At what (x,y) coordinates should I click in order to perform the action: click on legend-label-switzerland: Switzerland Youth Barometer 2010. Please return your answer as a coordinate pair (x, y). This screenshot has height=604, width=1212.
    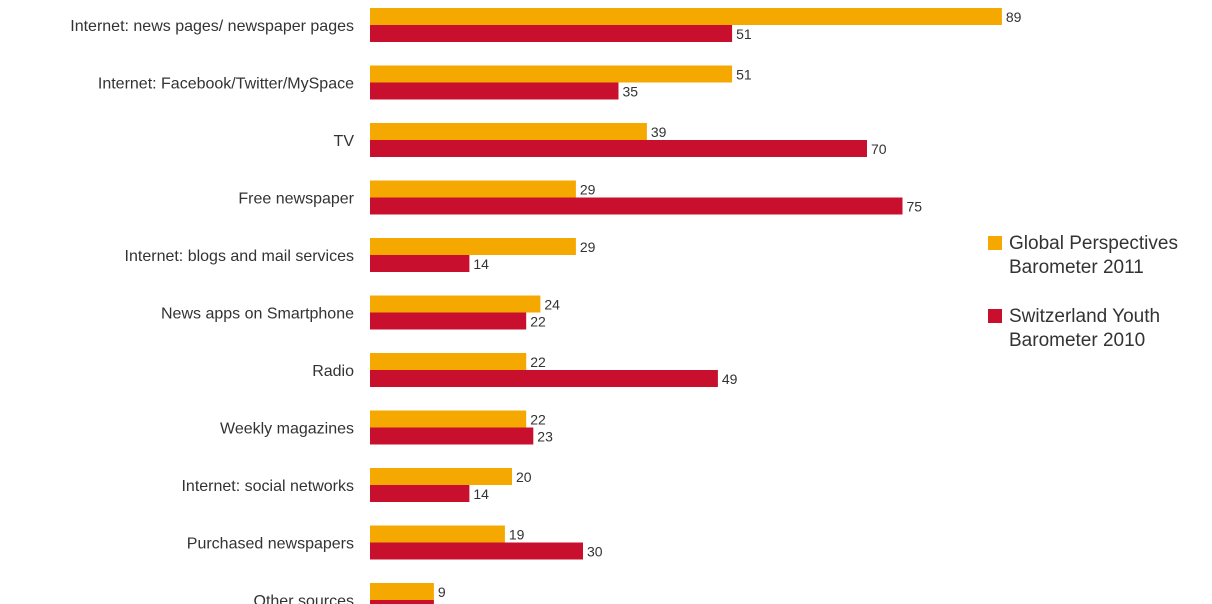
    Looking at the image, I should click on (1085, 328).